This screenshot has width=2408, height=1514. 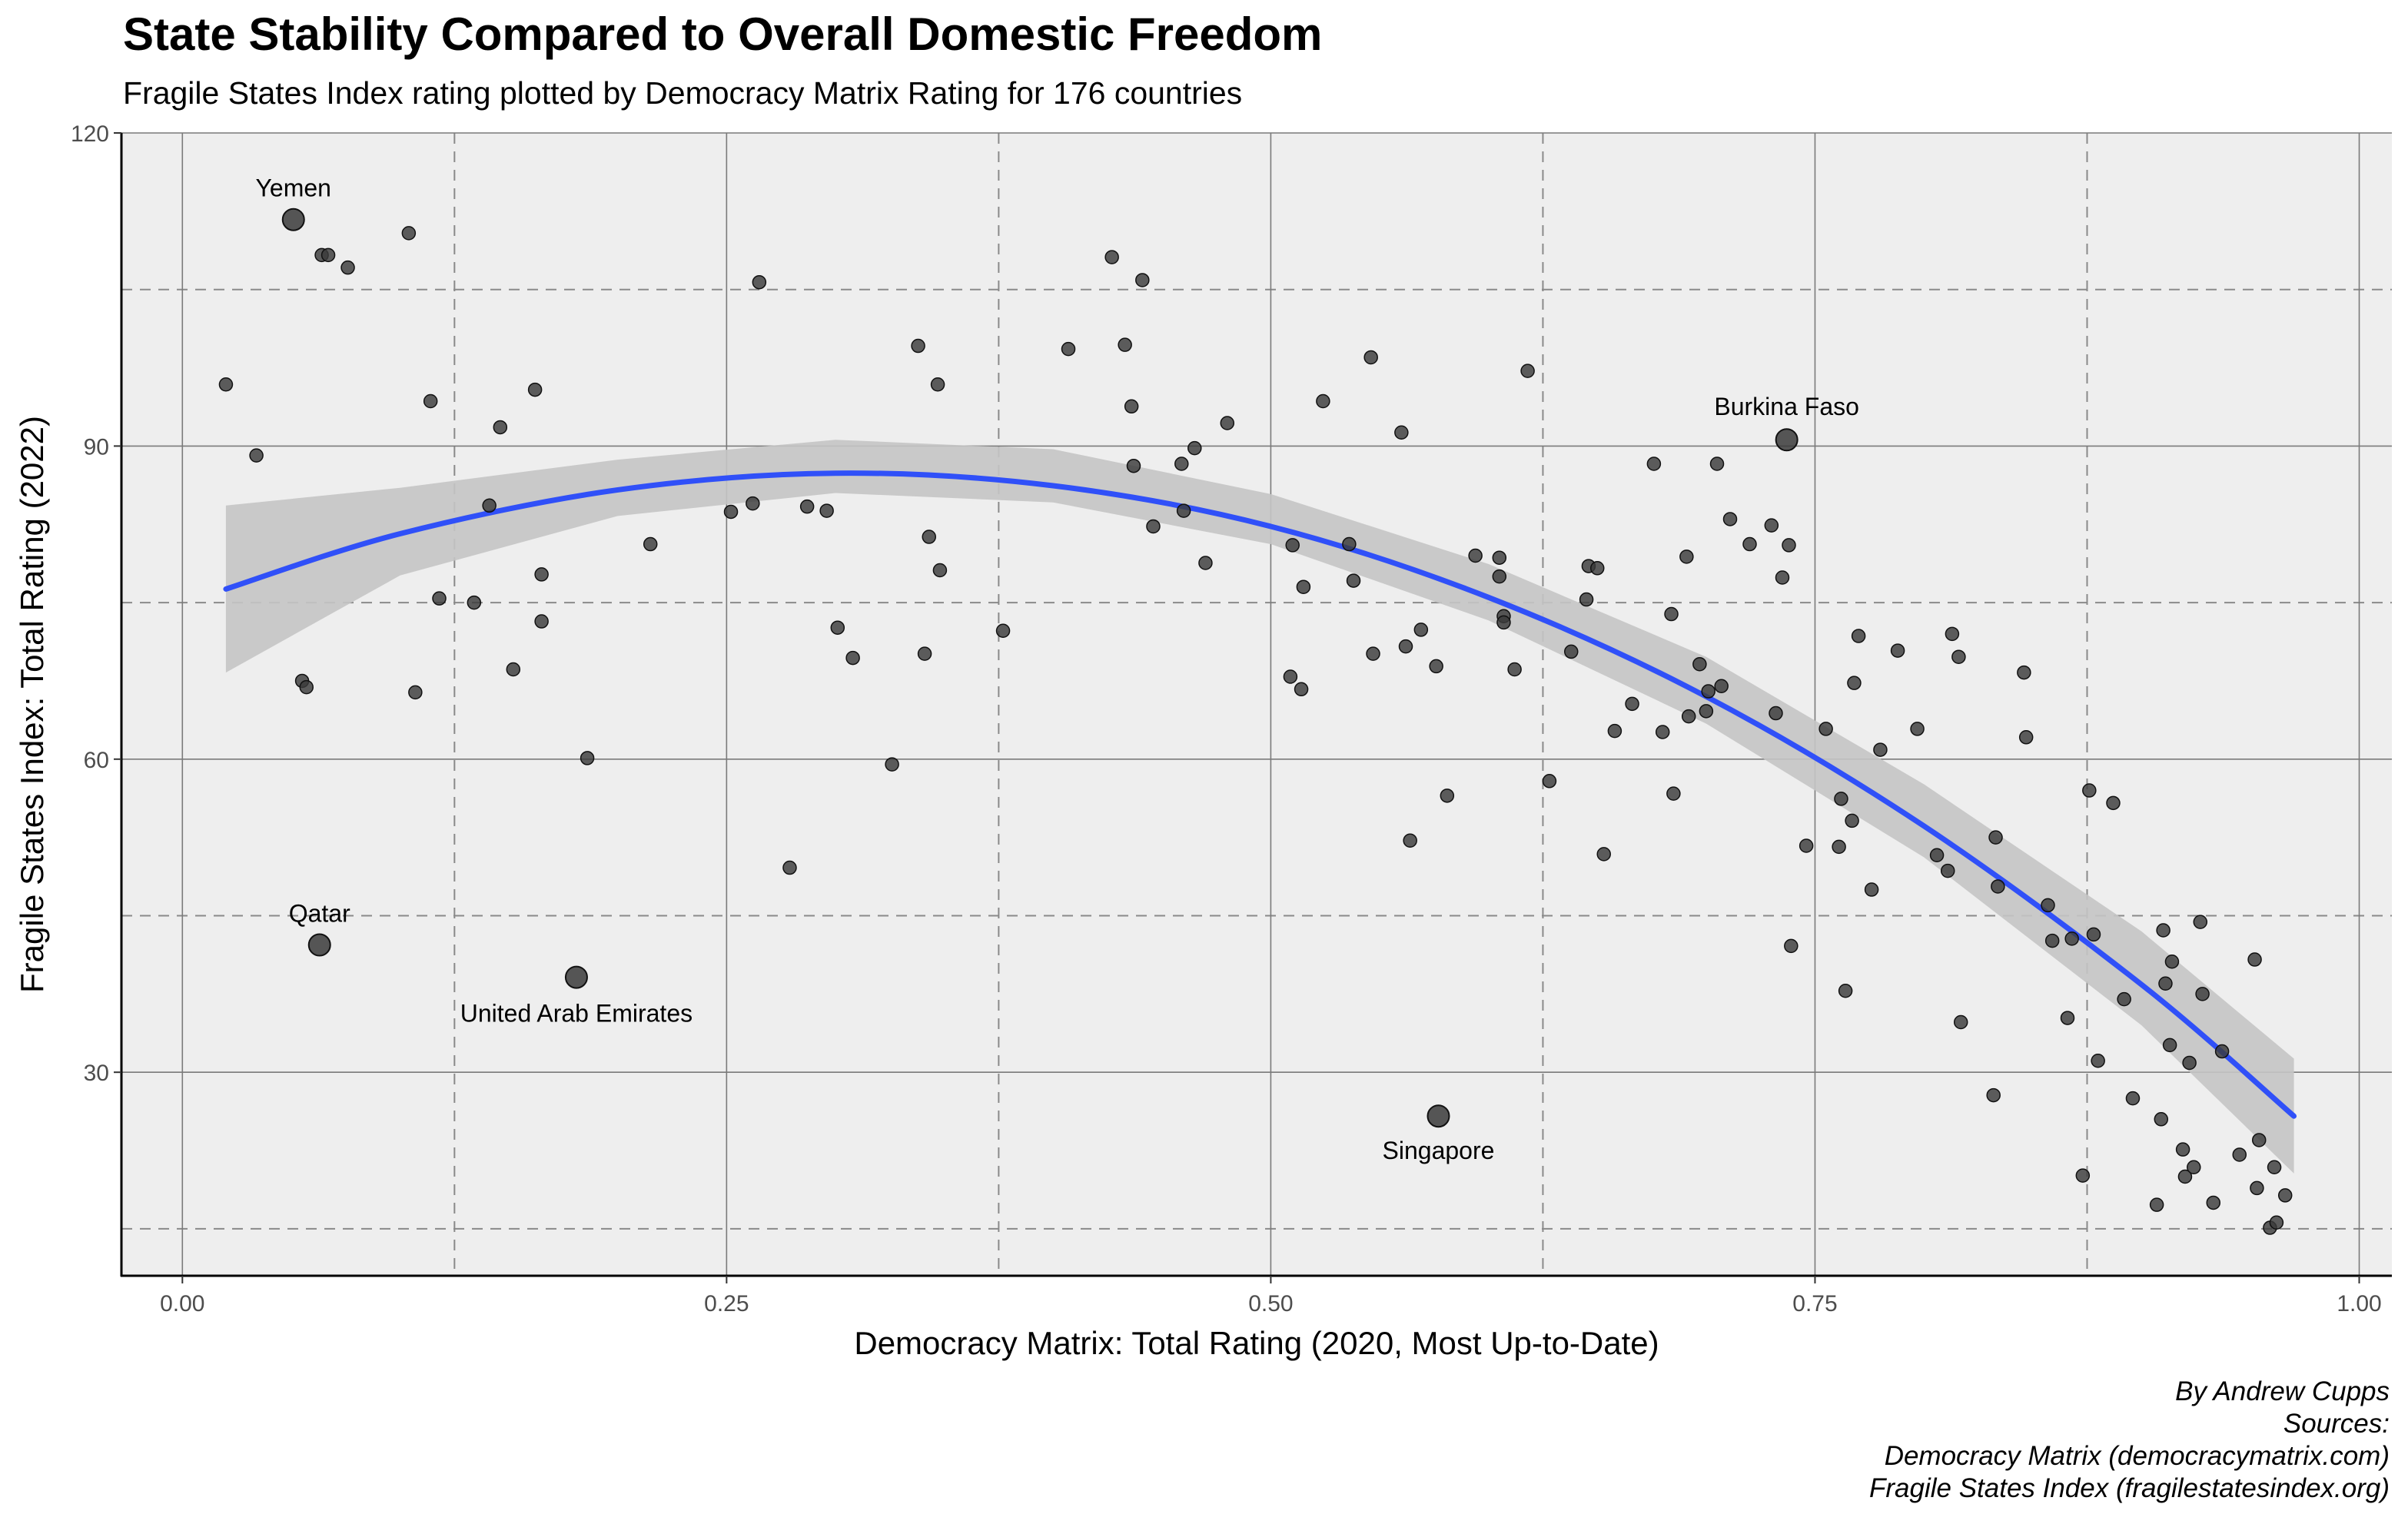 What do you see at coordinates (1270, 1304) in the screenshot?
I see `x-tick-label: 0.50` at bounding box center [1270, 1304].